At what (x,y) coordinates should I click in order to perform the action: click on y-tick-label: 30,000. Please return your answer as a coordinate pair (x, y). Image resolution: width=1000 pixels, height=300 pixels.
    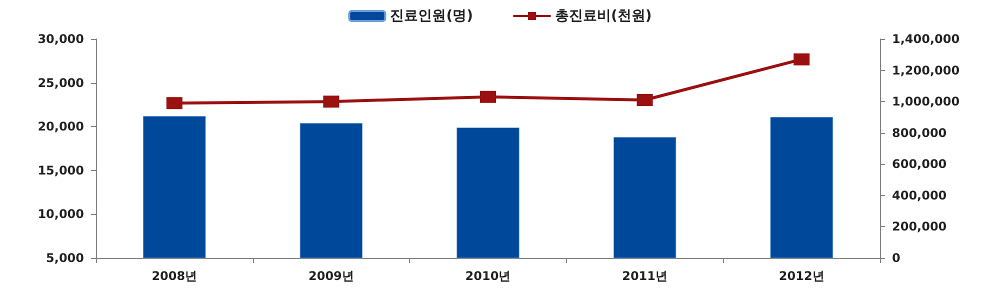
    Looking at the image, I should click on (61, 39).